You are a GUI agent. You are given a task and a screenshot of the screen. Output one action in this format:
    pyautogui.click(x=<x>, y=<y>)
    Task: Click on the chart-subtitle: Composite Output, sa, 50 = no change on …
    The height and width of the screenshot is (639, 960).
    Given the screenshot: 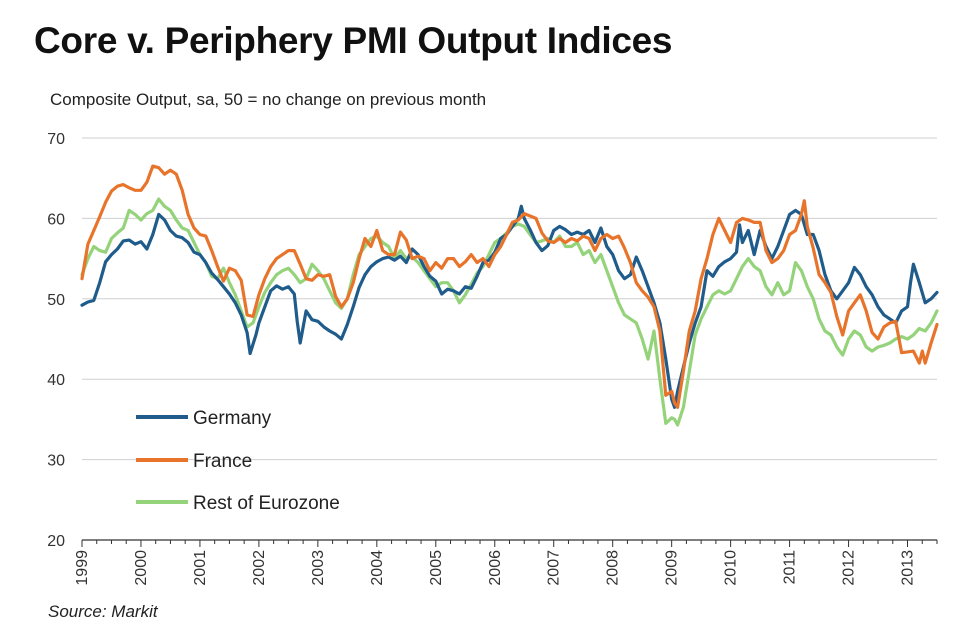 What is the action you would take?
    pyautogui.click(x=268, y=99)
    